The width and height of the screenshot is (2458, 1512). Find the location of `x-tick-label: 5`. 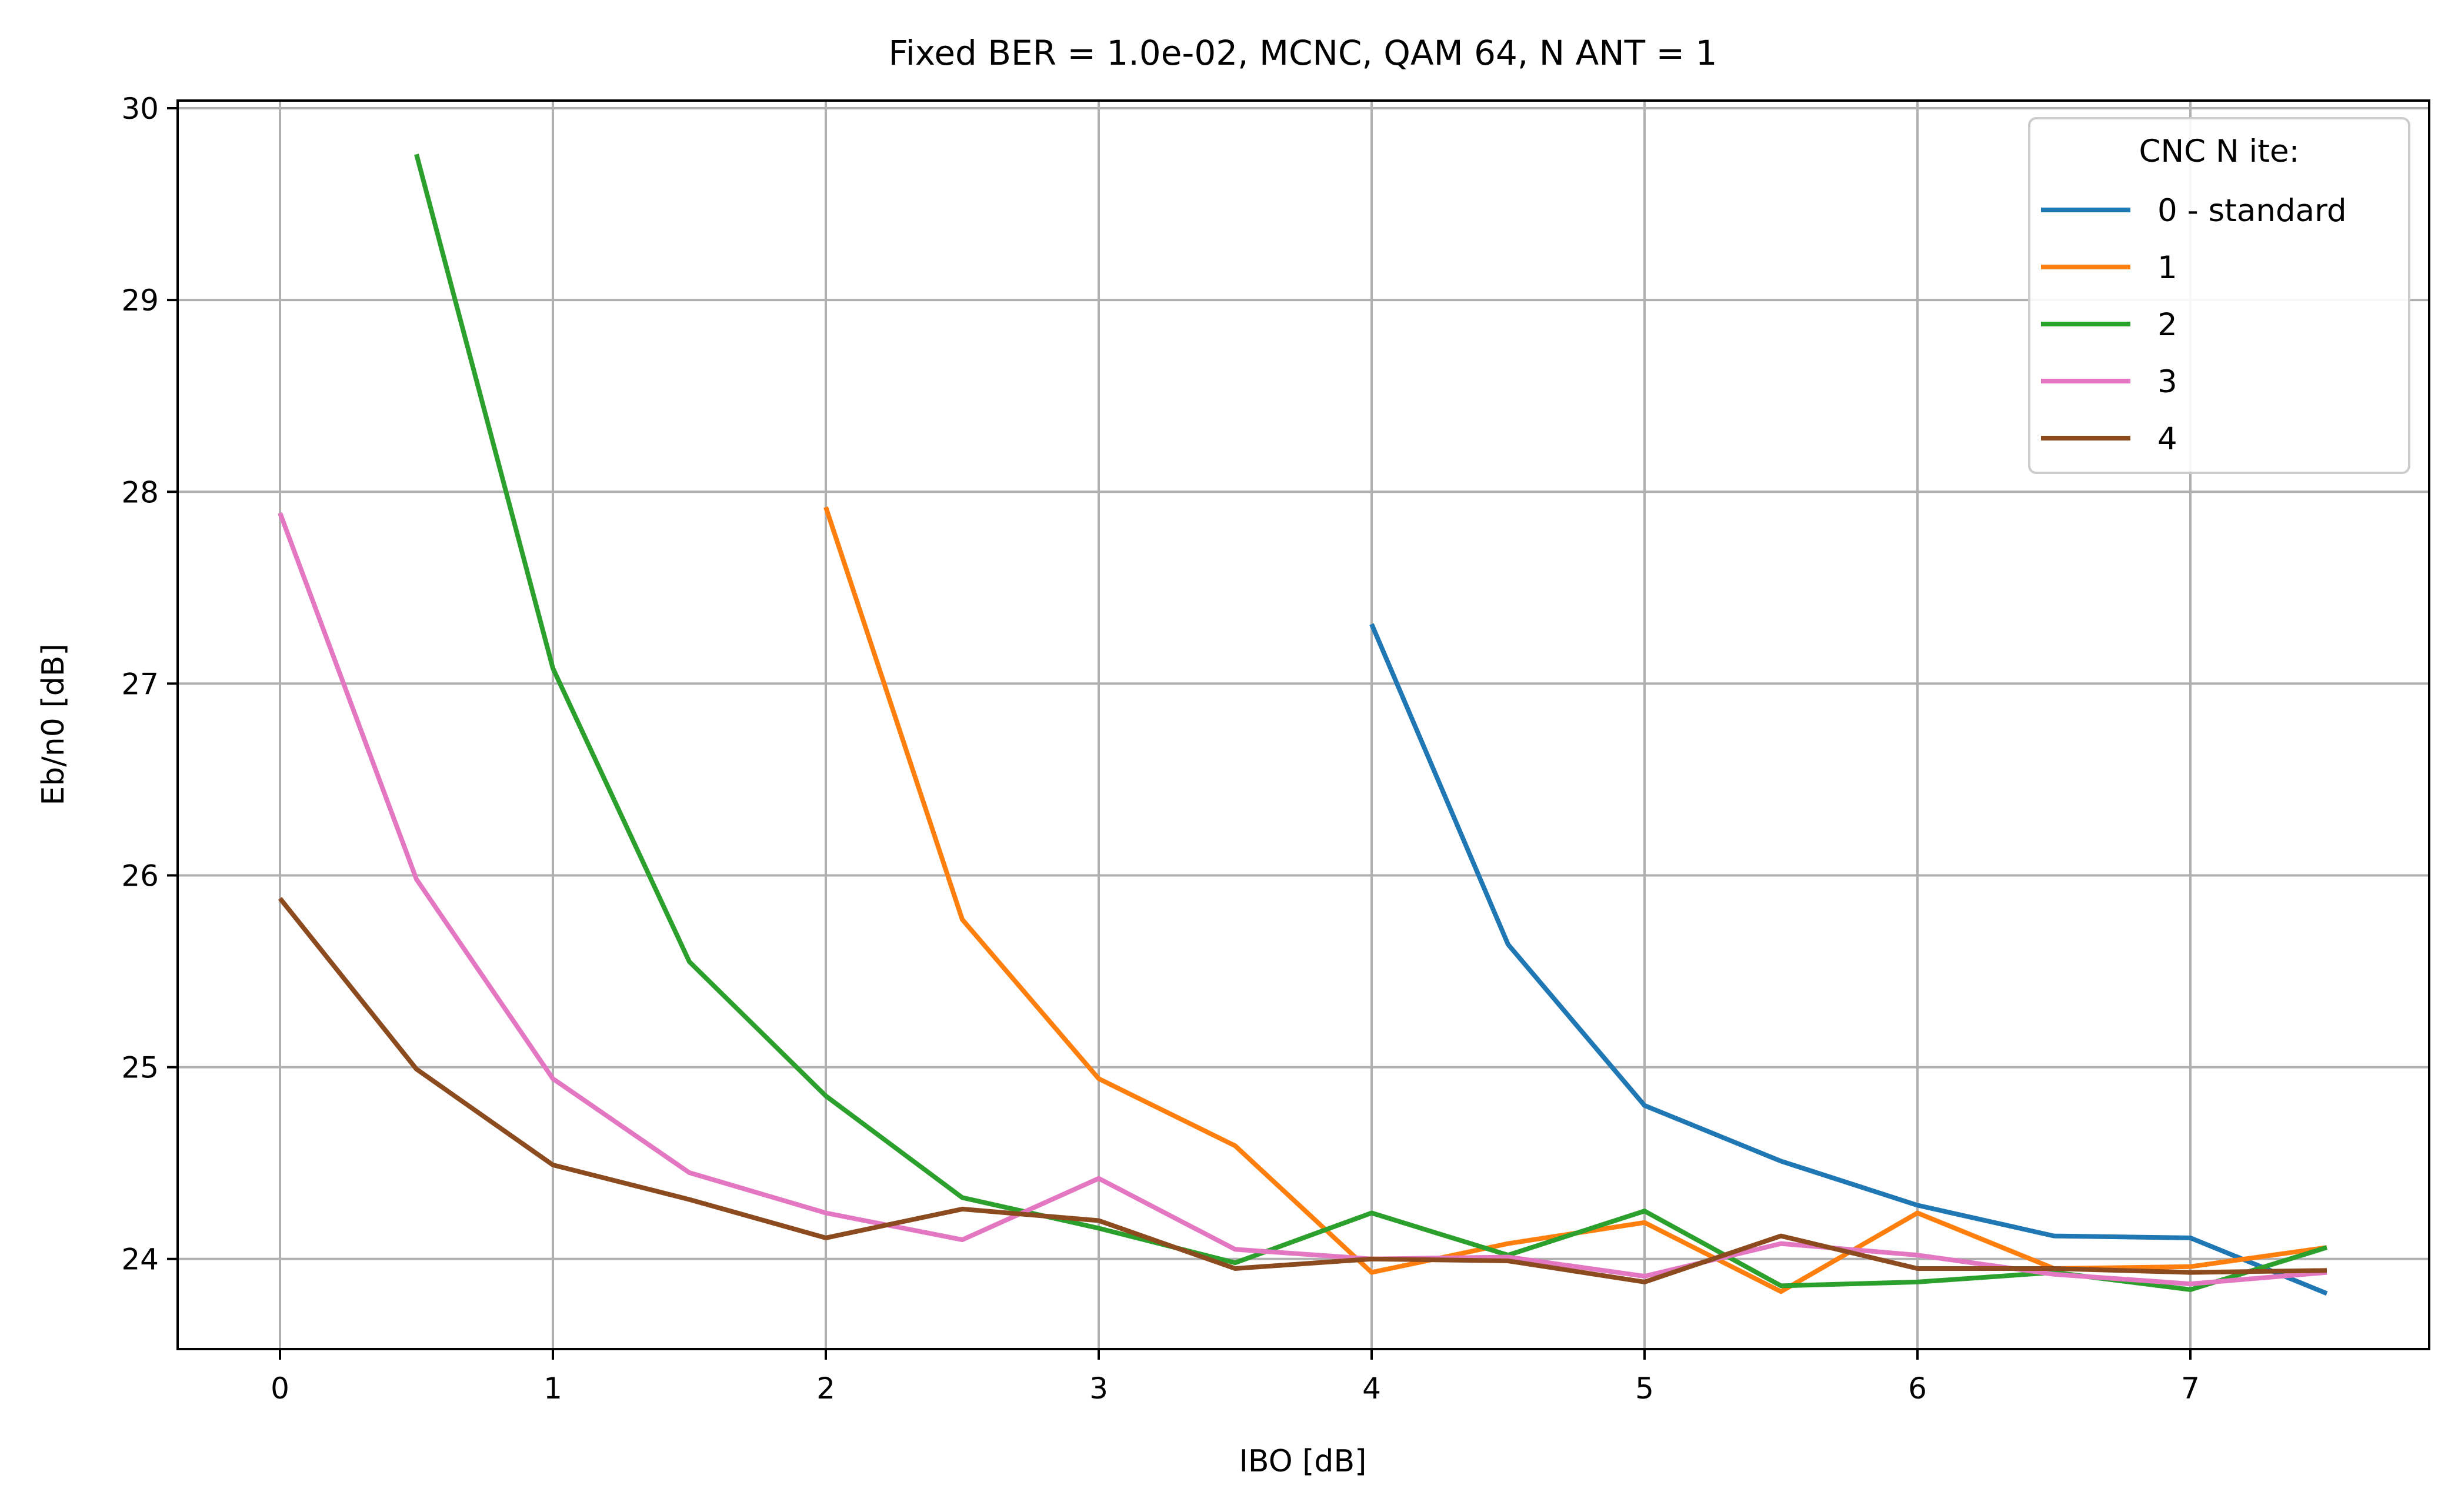

x-tick-label: 5 is located at coordinates (1644, 1388).